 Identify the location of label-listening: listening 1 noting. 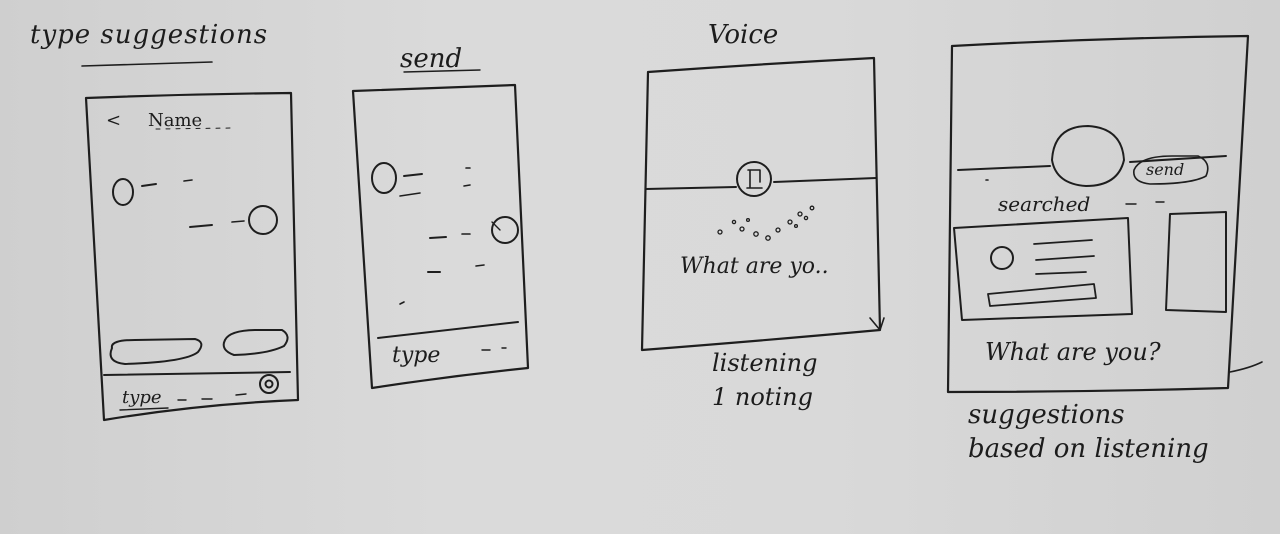
(764, 380).